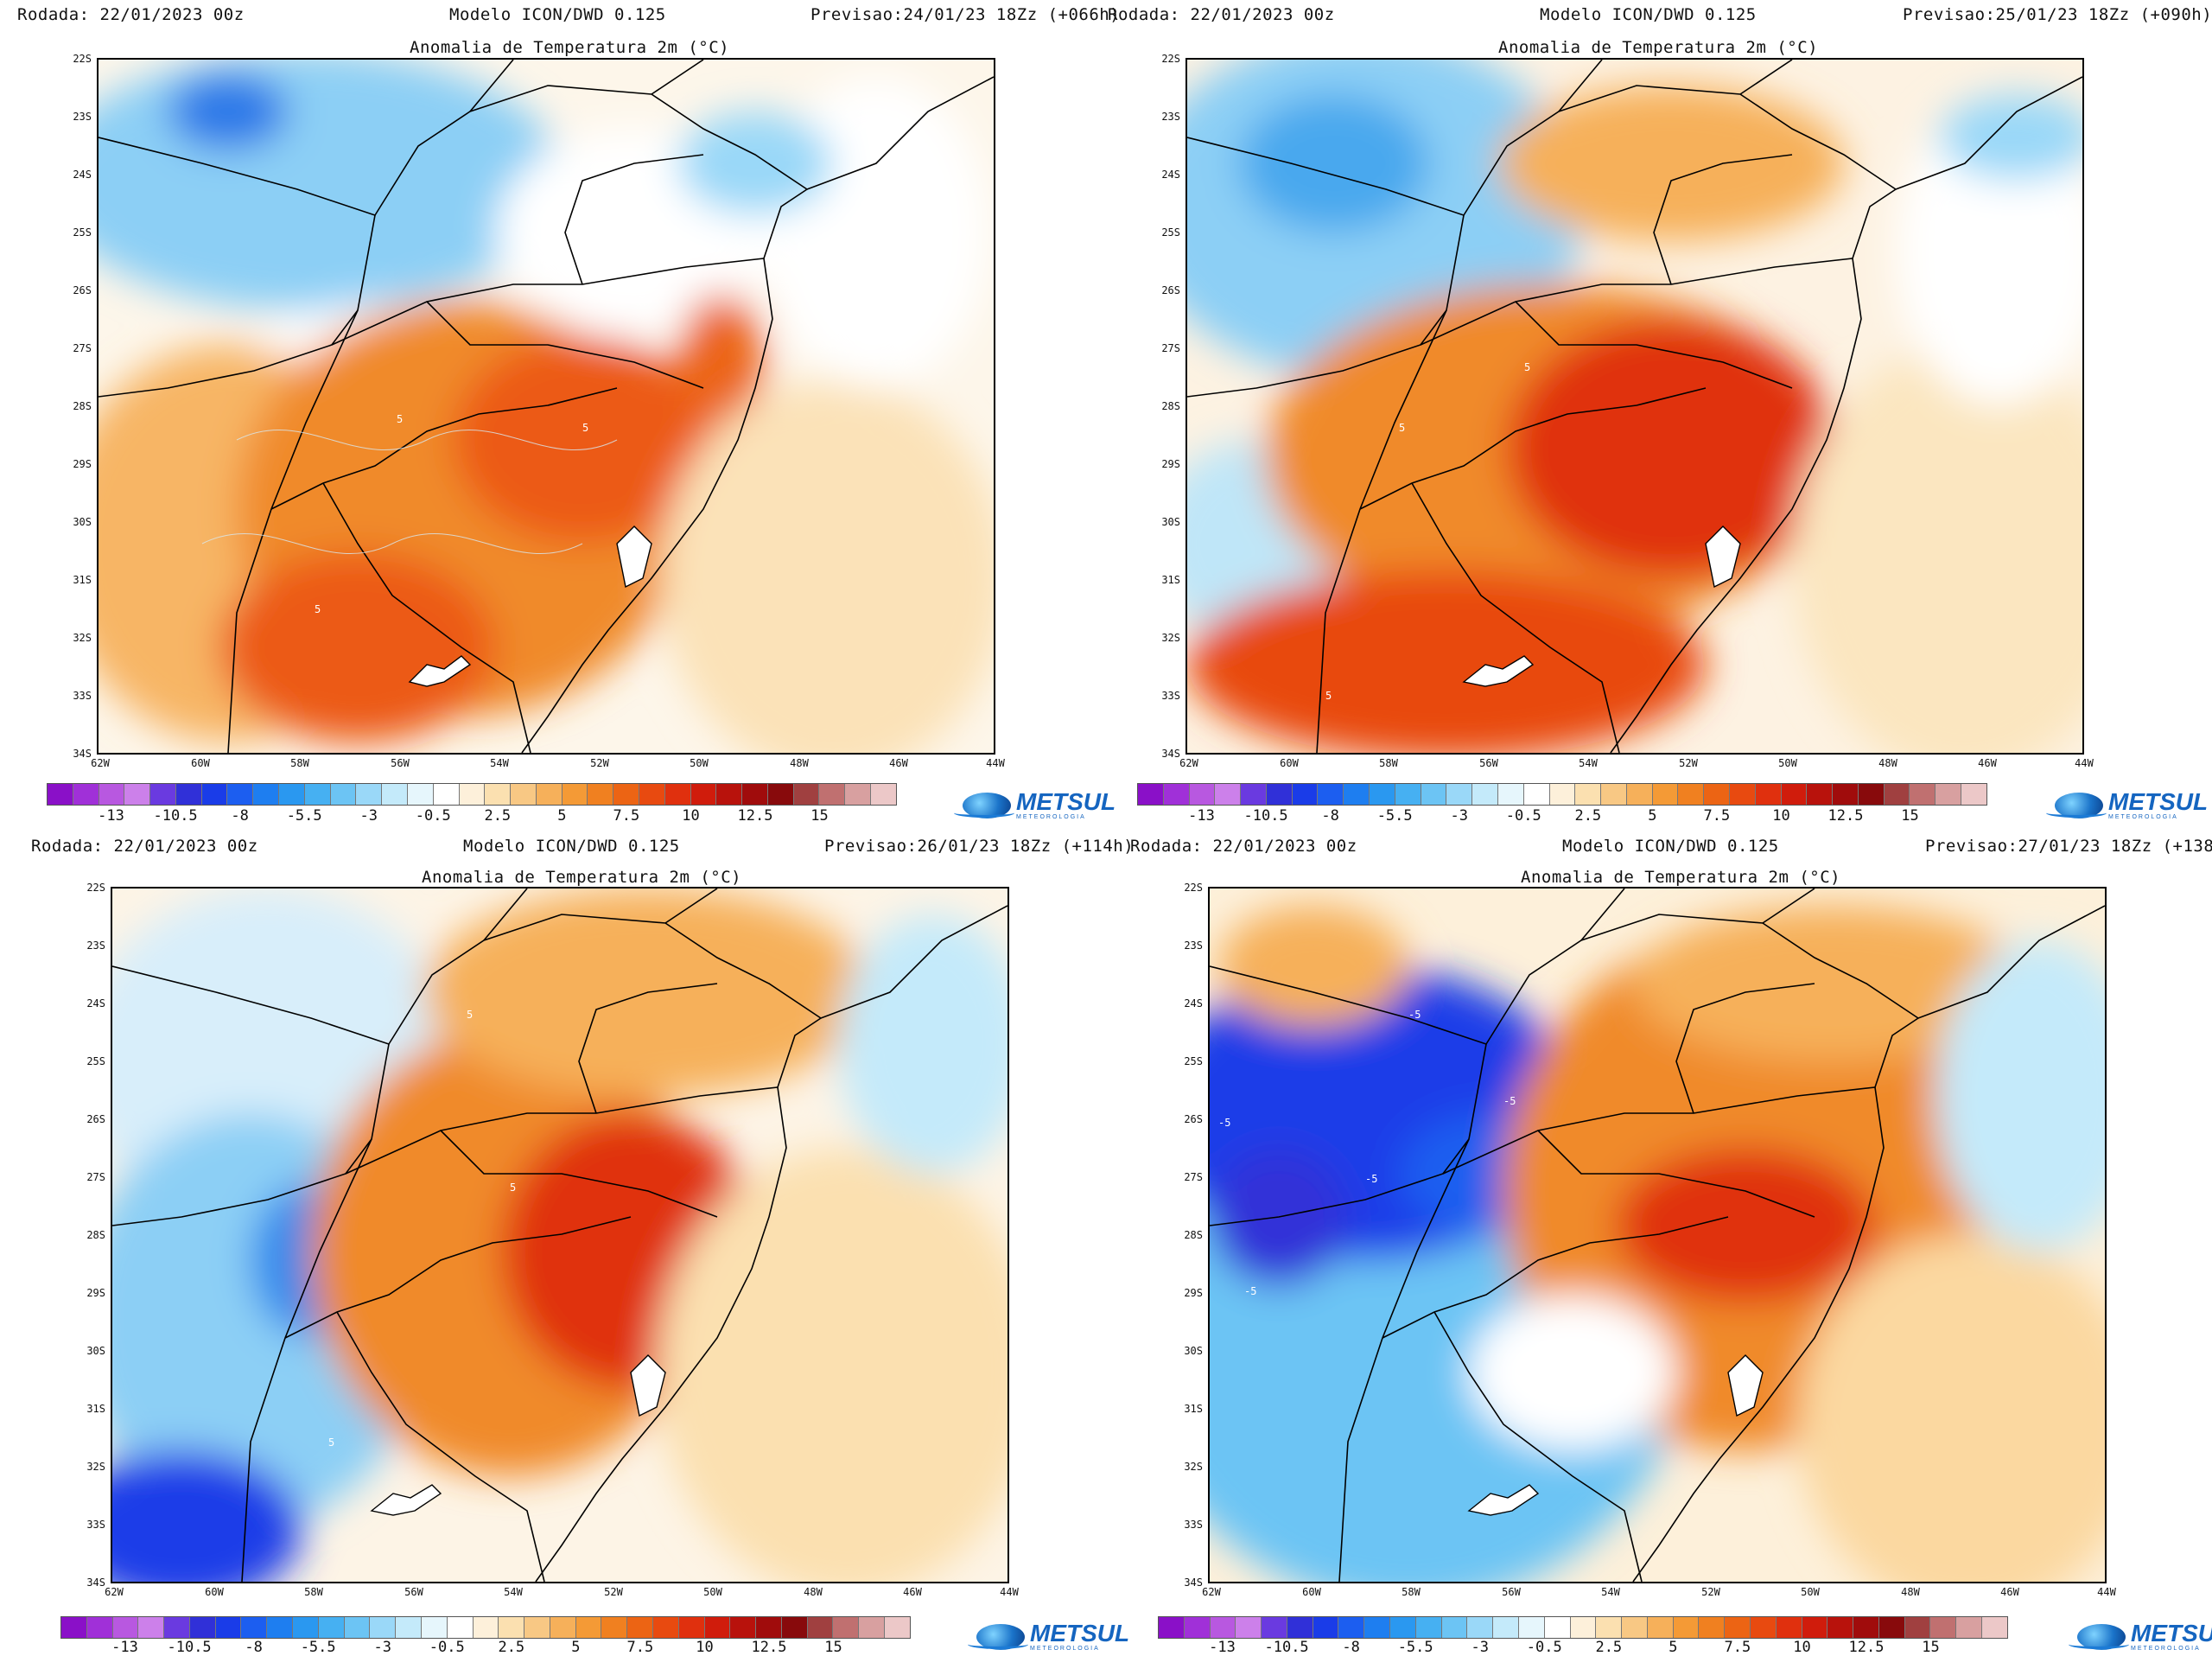 This screenshot has height=1656, width=2212. What do you see at coordinates (1681, 877) in the screenshot?
I see `map-title: Anomalia de Temperatura 2m (°C)` at bounding box center [1681, 877].